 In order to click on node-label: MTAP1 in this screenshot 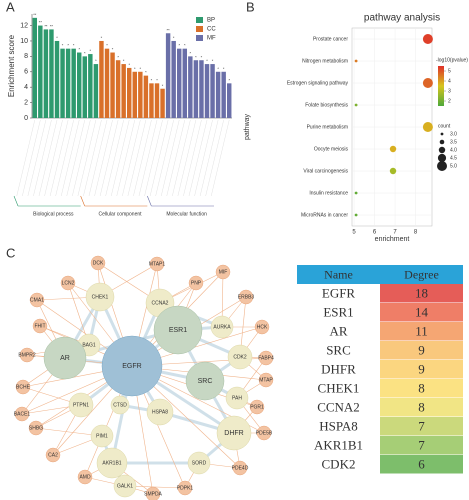, I will do `click(157, 264)`.